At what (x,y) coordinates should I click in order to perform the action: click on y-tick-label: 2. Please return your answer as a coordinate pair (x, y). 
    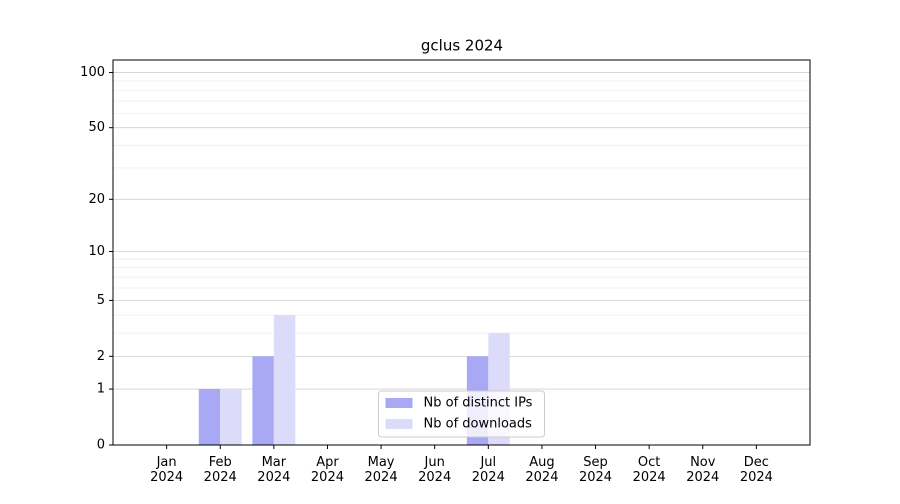
    Looking at the image, I should click on (101, 356).